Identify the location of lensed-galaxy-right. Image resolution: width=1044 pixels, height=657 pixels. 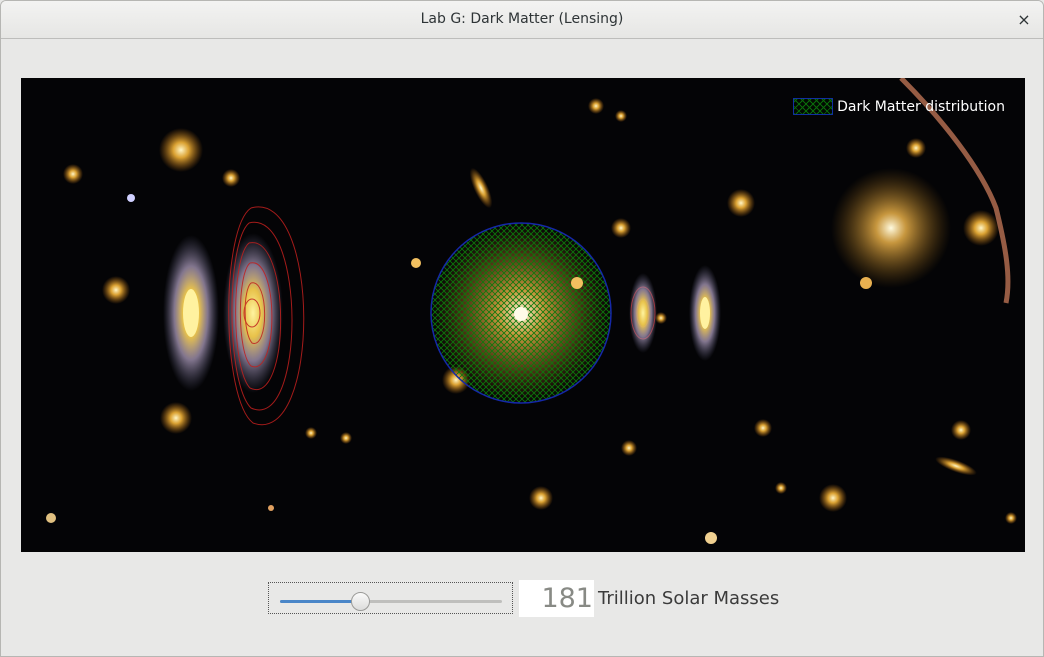
(675, 313).